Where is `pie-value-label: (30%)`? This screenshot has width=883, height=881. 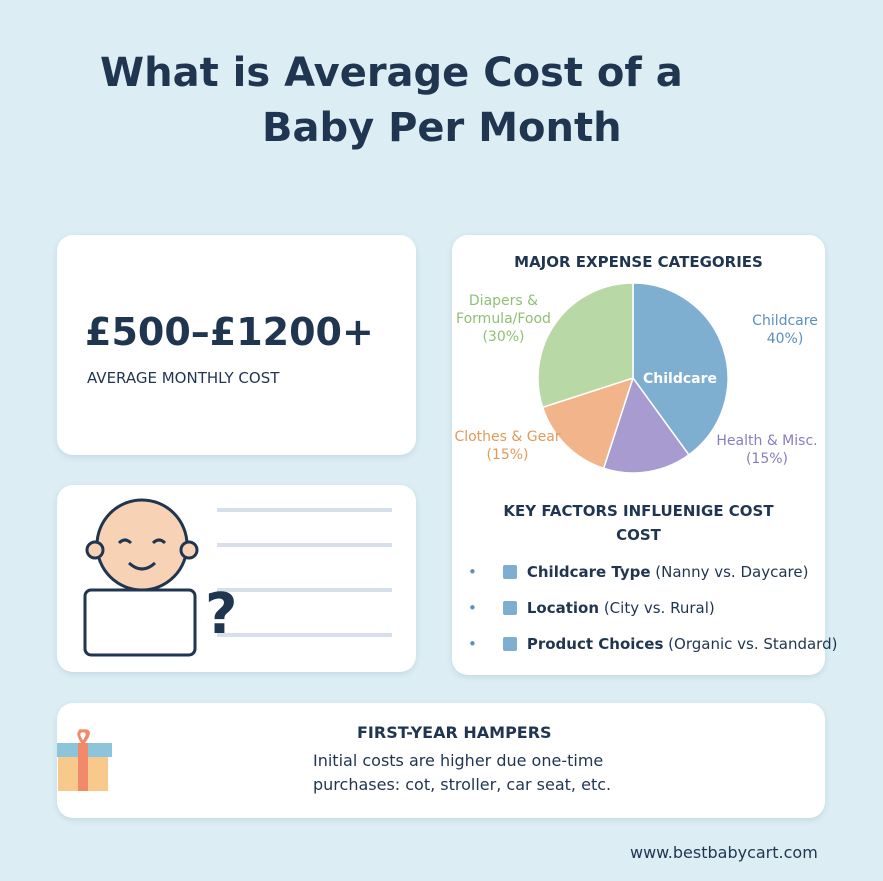
pie-value-label: (30%) is located at coordinates (503, 337).